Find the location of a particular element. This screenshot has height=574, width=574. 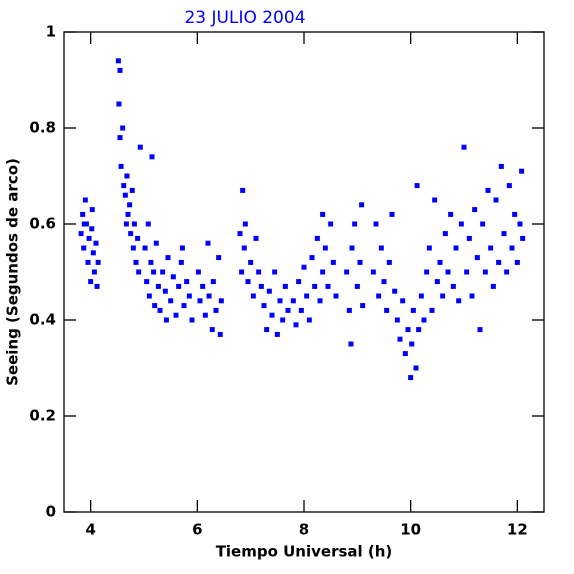

x-tick-label: 12 is located at coordinates (517, 530).